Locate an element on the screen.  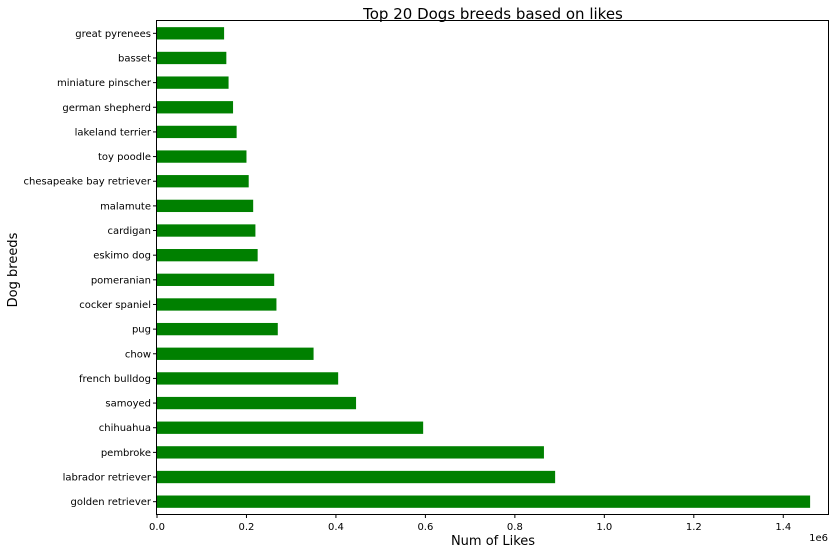
bar-samoyed is located at coordinates (257, 403).